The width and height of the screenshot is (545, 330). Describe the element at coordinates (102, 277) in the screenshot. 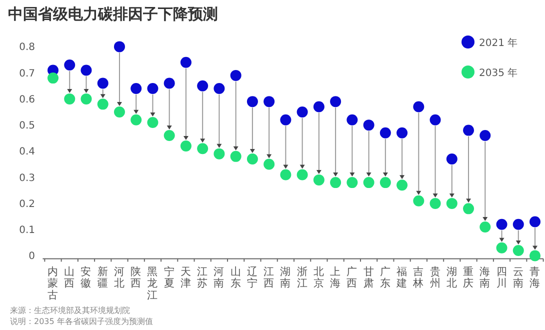

I see `x-tick-label: 新疆` at that location.